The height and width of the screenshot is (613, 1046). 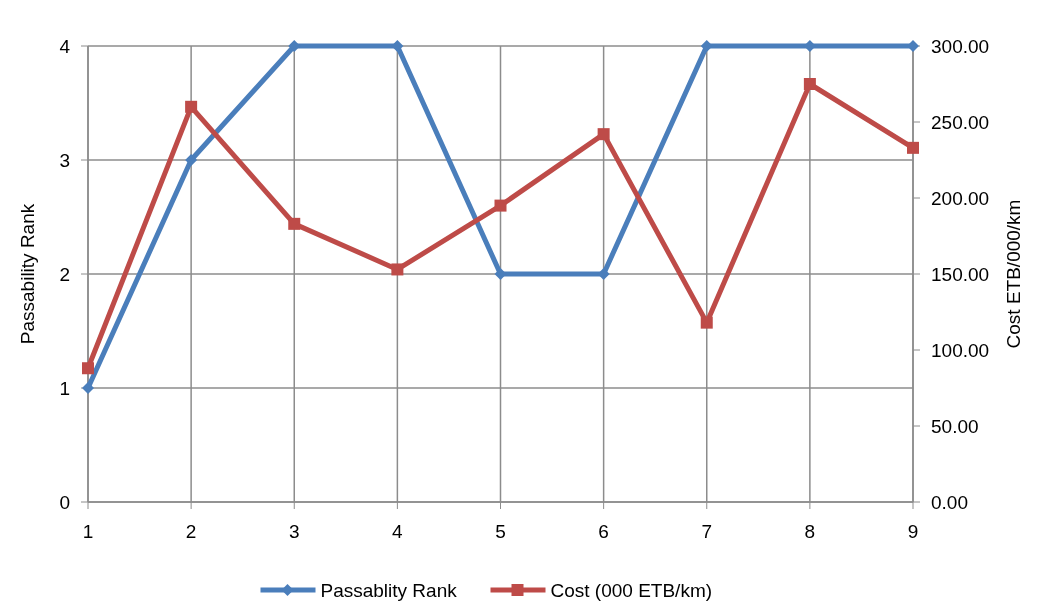 What do you see at coordinates (191, 531) in the screenshot?
I see `x-tick-label: 2` at bounding box center [191, 531].